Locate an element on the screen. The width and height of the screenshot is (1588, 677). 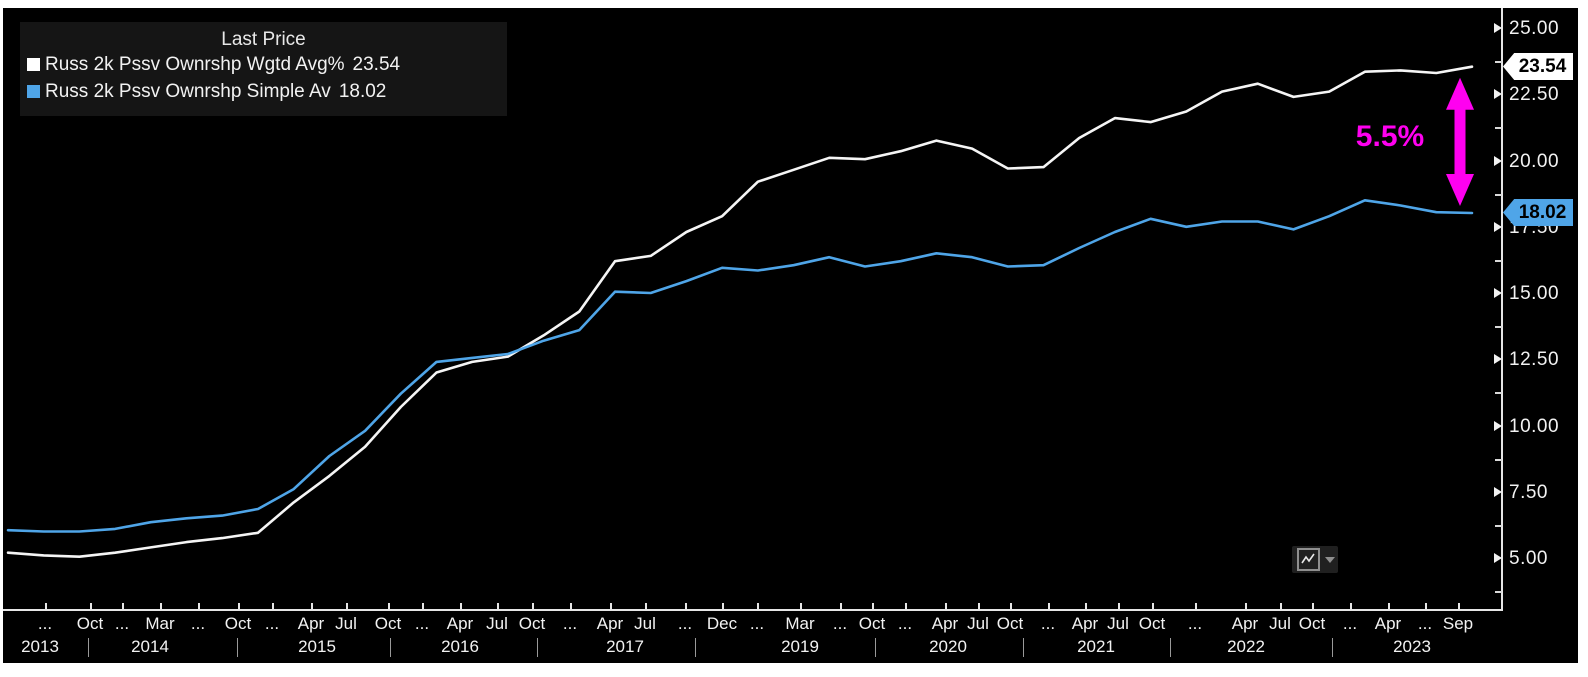
y-axis-label: 5.00 is located at coordinates (1528, 558).